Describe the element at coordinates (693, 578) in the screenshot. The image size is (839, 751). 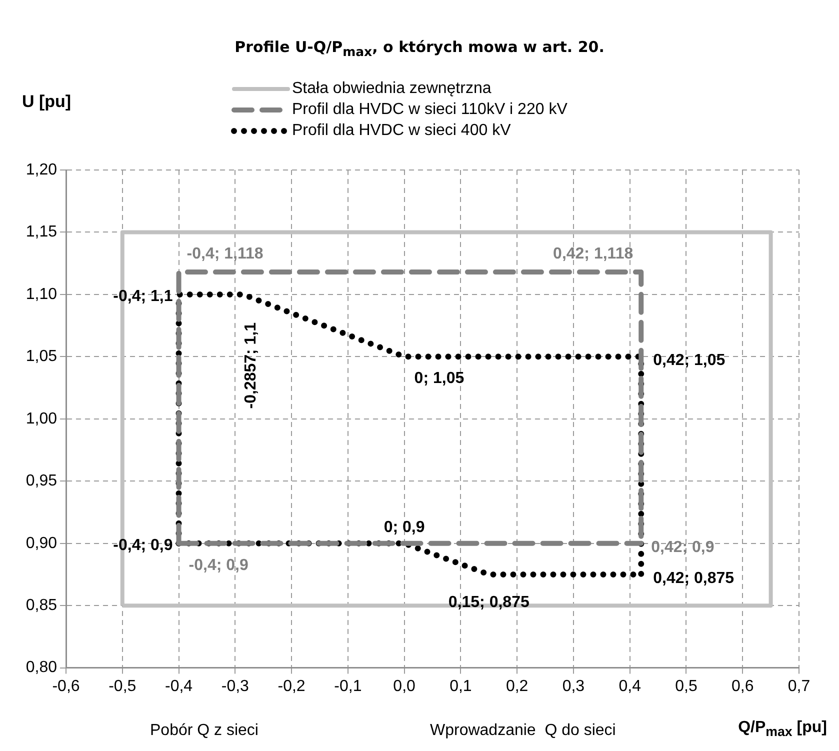
I see `data-label: 0,42; 0,875` at that location.